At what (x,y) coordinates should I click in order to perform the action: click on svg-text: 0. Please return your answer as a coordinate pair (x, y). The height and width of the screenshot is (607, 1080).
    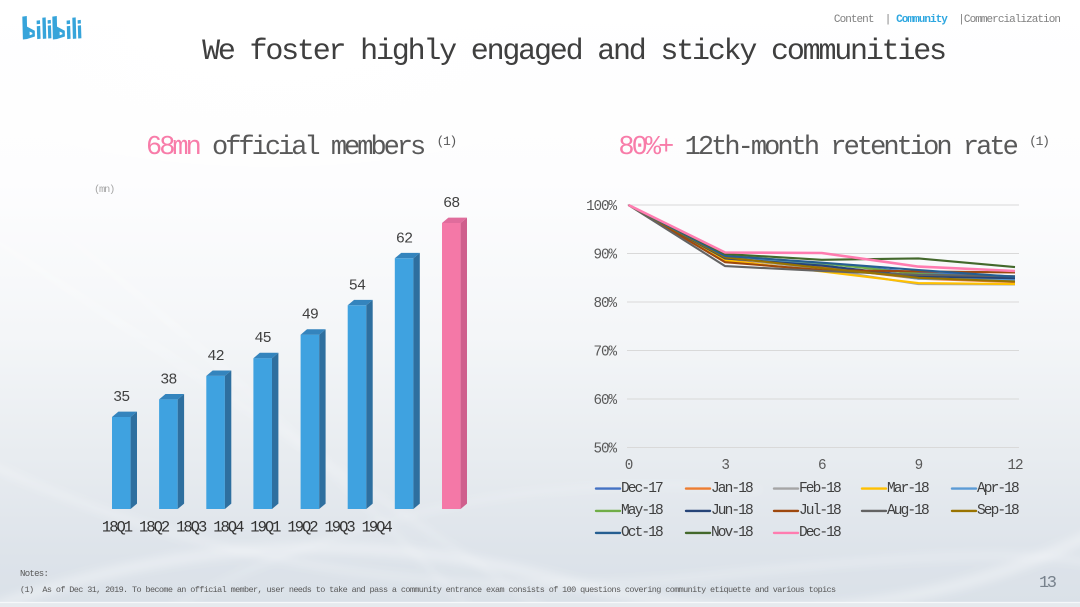
    Looking at the image, I should click on (629, 466).